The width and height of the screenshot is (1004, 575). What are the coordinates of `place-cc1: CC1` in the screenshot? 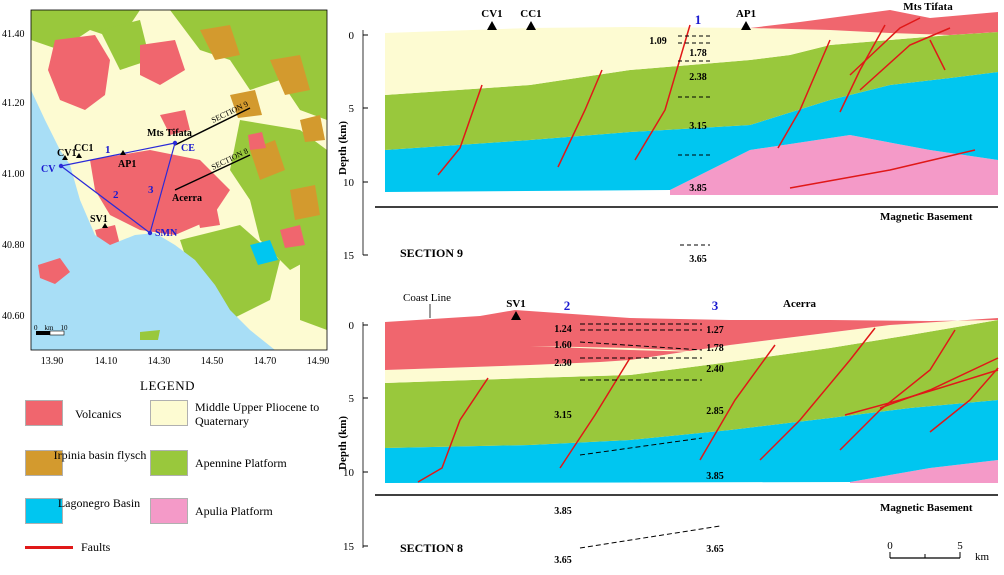 It's located at (83, 148).